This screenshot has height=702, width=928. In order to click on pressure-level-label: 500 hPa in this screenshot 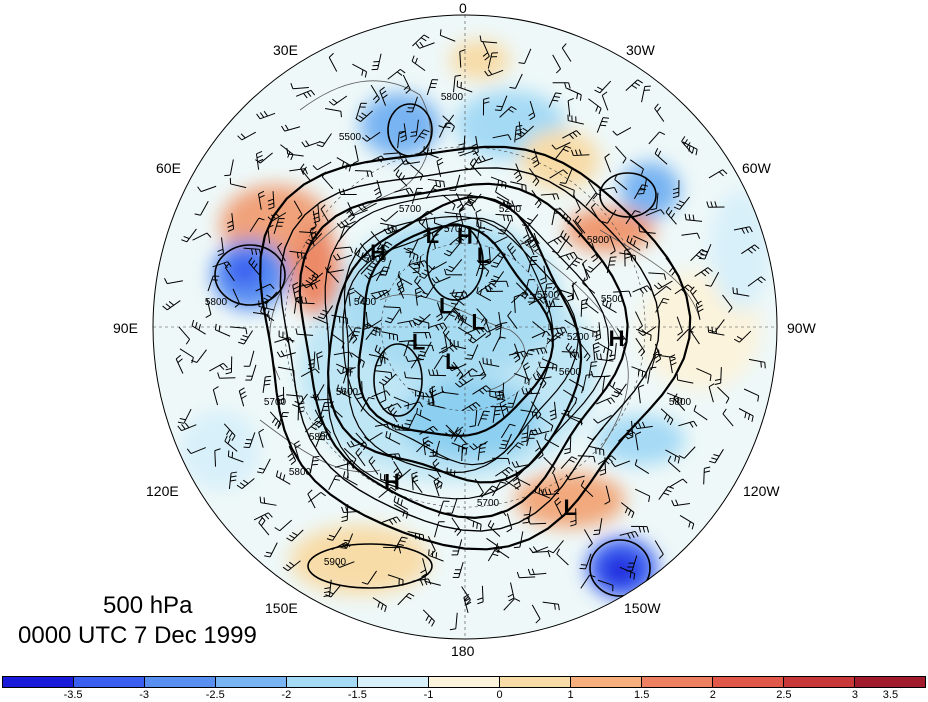, I will do `click(148, 605)`.